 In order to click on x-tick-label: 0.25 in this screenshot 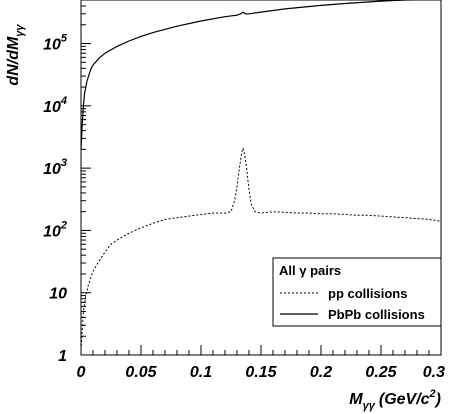, I will do `click(381, 372)`.